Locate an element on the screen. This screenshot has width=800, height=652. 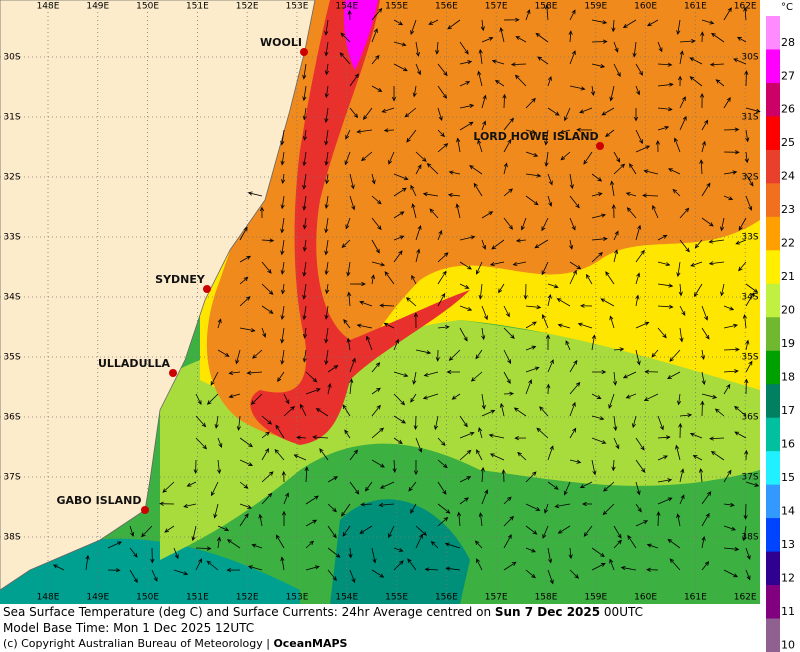
lon-label: 159E is located at coordinates (595, 598).